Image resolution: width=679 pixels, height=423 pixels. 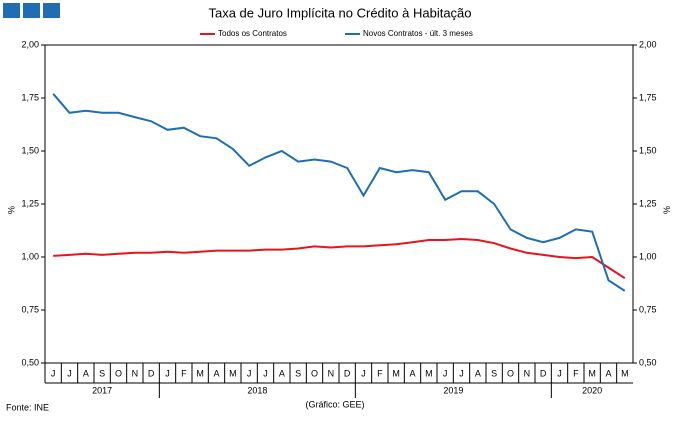 What do you see at coordinates (334, 404) in the screenshot?
I see `credit: (Gráfico: GEE)` at bounding box center [334, 404].